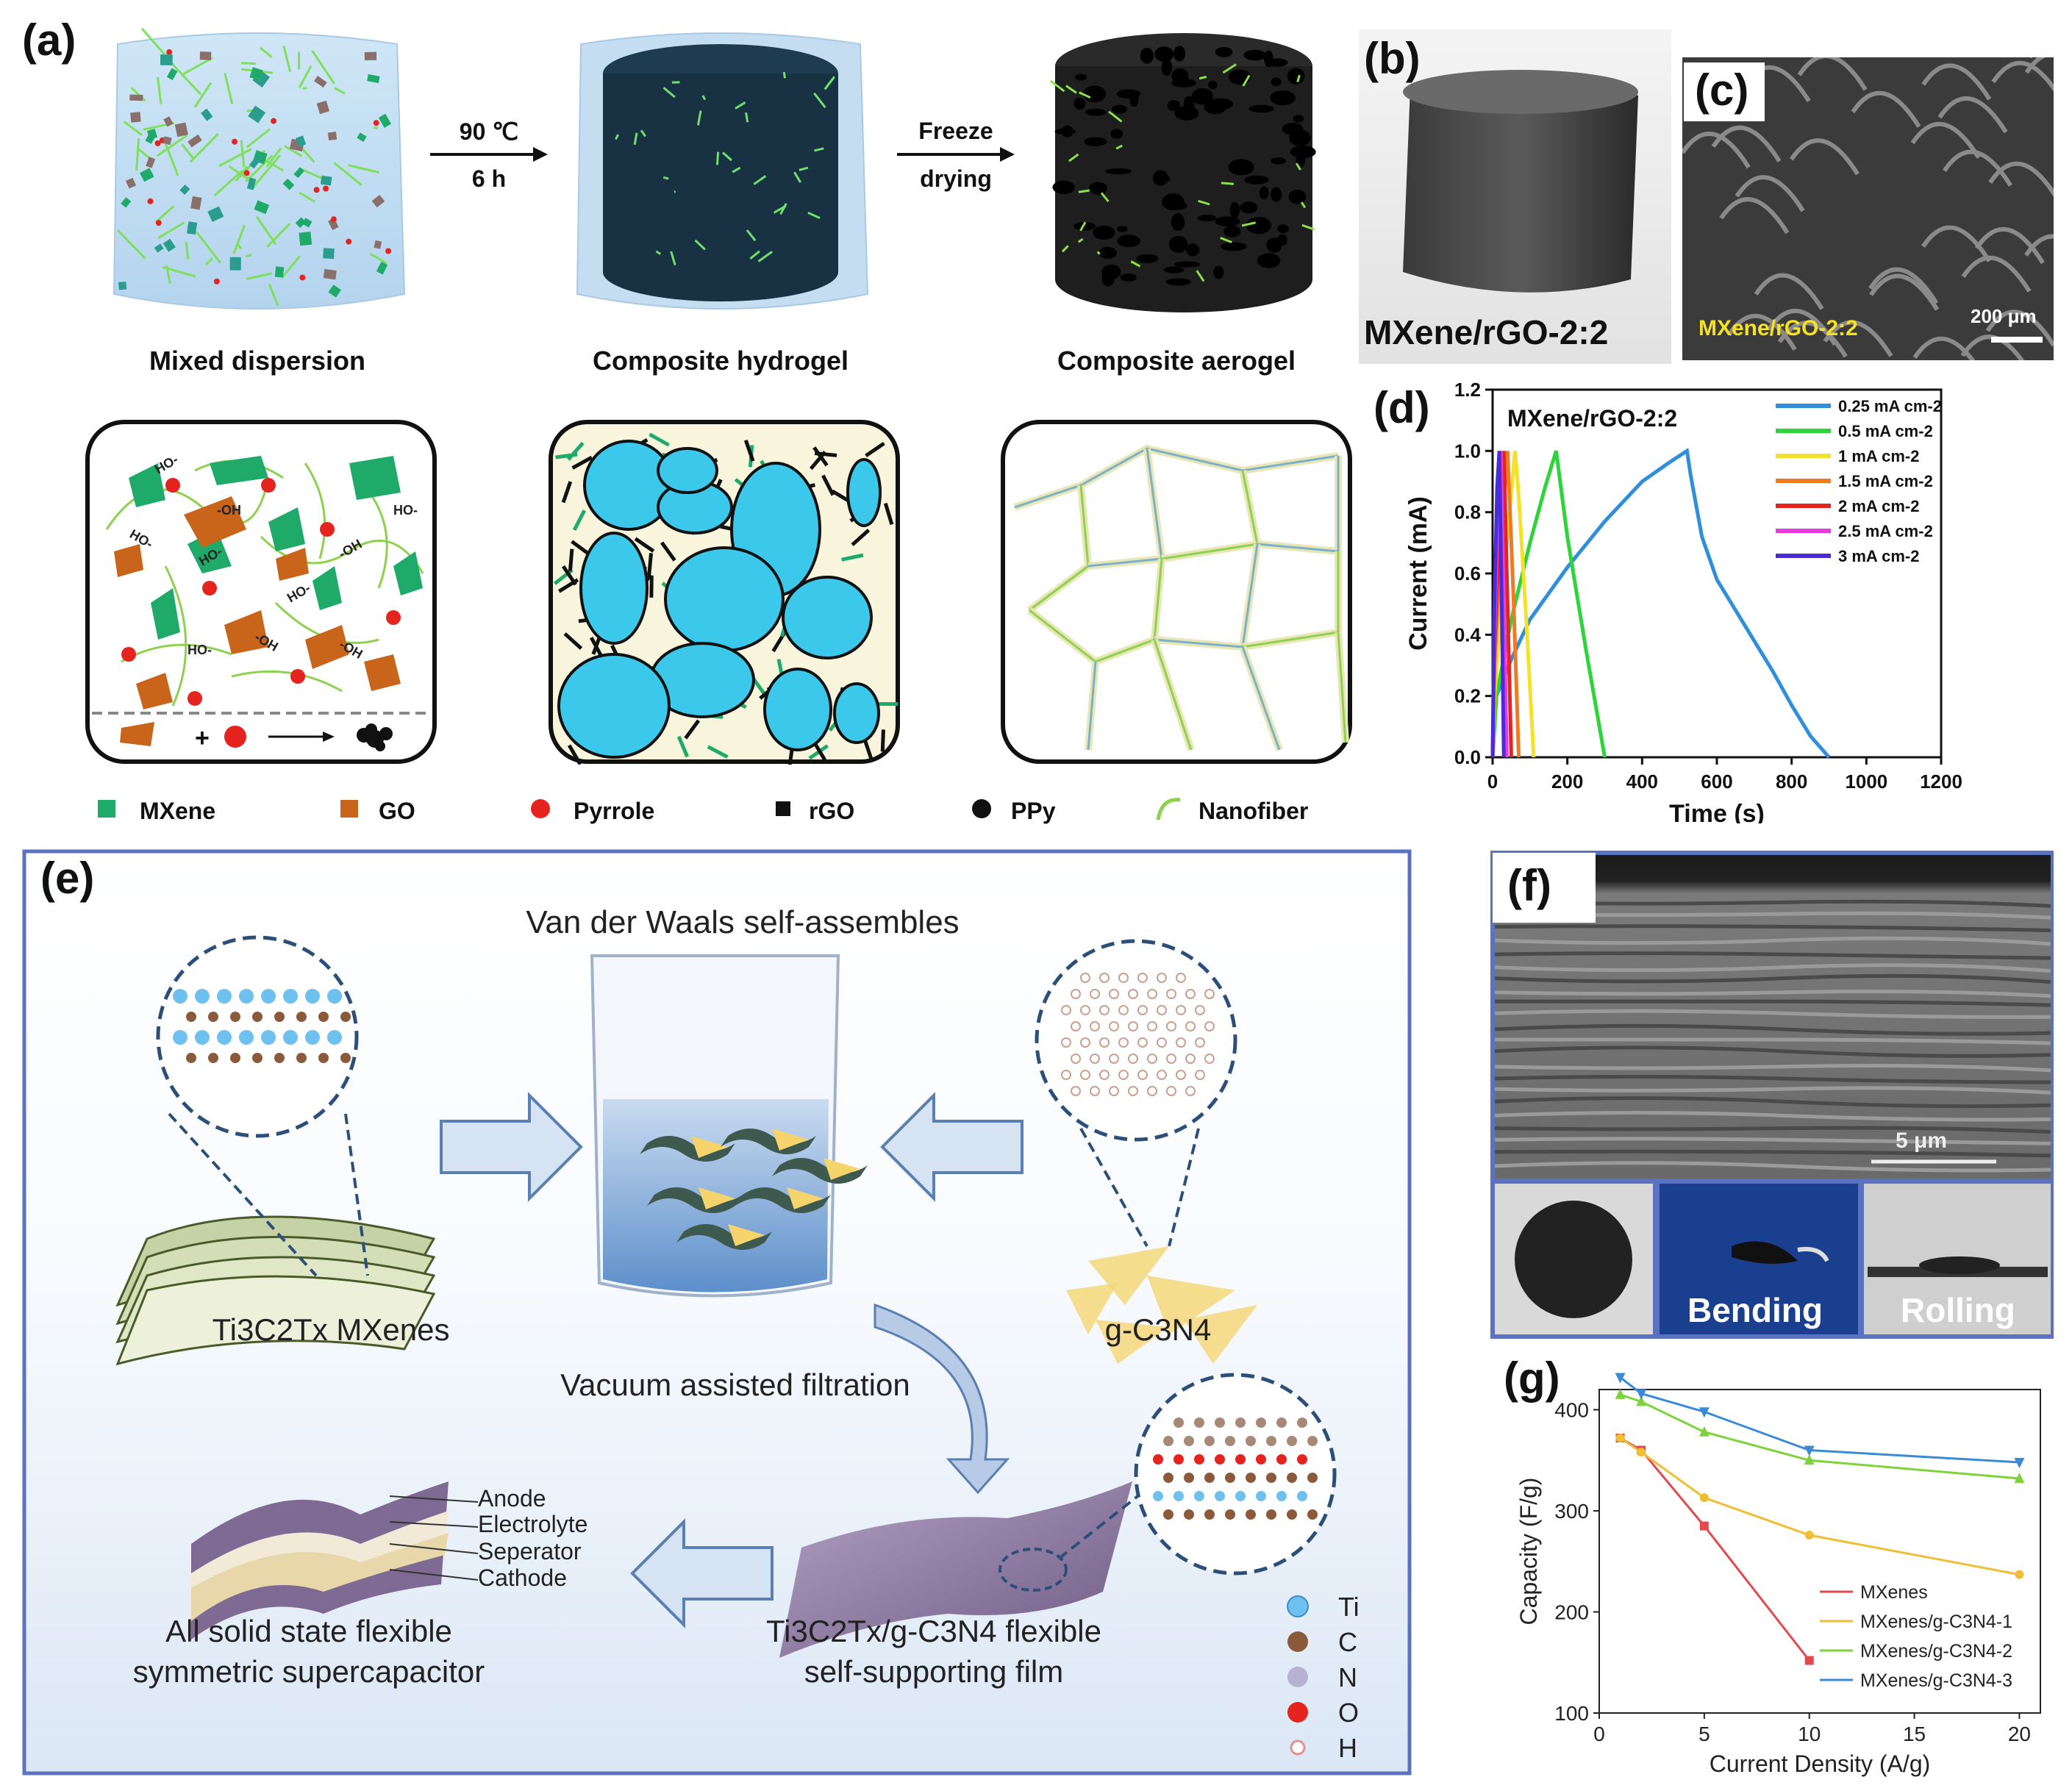 The height and width of the screenshot is (1788, 2072). I want to click on film-line1: Ti3C2Tx/g-C3N4 flexible, so click(933, 1631).